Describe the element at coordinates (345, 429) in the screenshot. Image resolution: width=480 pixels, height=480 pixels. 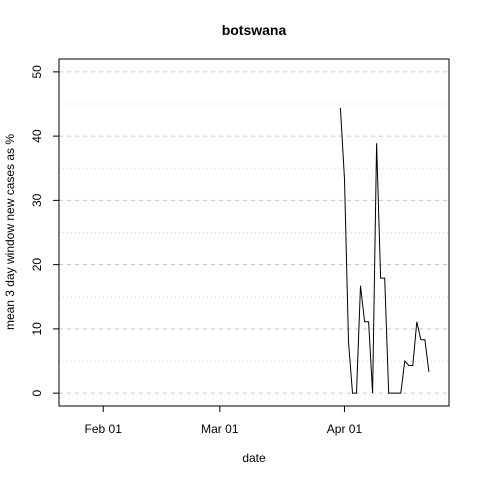
I see `x-tick-label: Apr 01` at that location.